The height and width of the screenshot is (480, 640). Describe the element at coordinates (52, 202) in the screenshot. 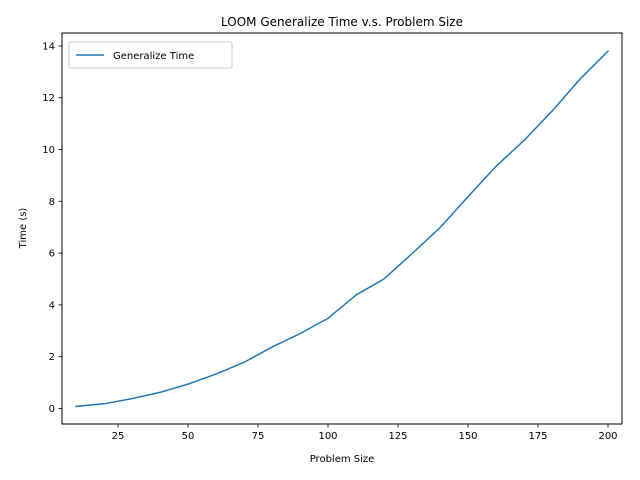

I see `y-tick-label: 8` at that location.